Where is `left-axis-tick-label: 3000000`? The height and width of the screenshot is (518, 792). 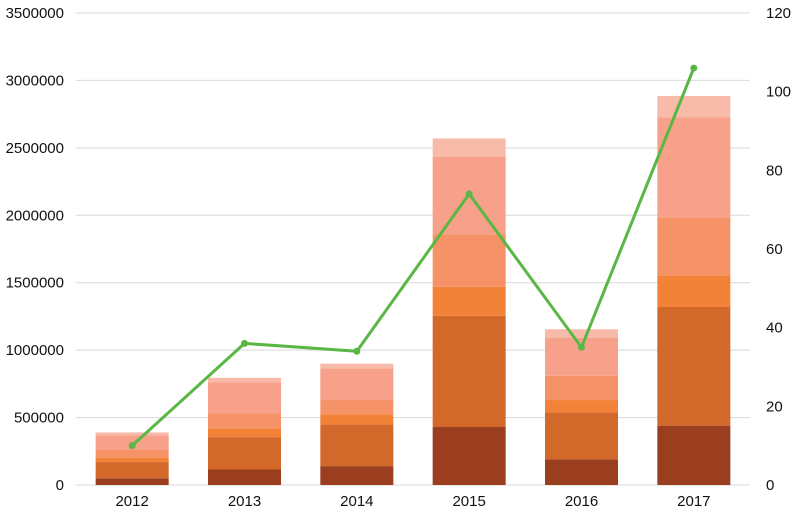
left-axis-tick-label: 3000000 is located at coordinates (35, 80).